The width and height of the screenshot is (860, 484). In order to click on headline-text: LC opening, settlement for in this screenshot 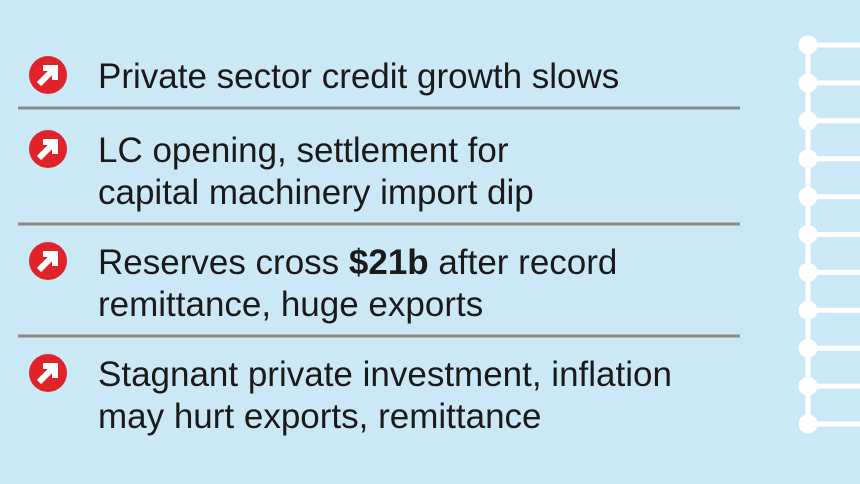, I will do `click(303, 150)`.